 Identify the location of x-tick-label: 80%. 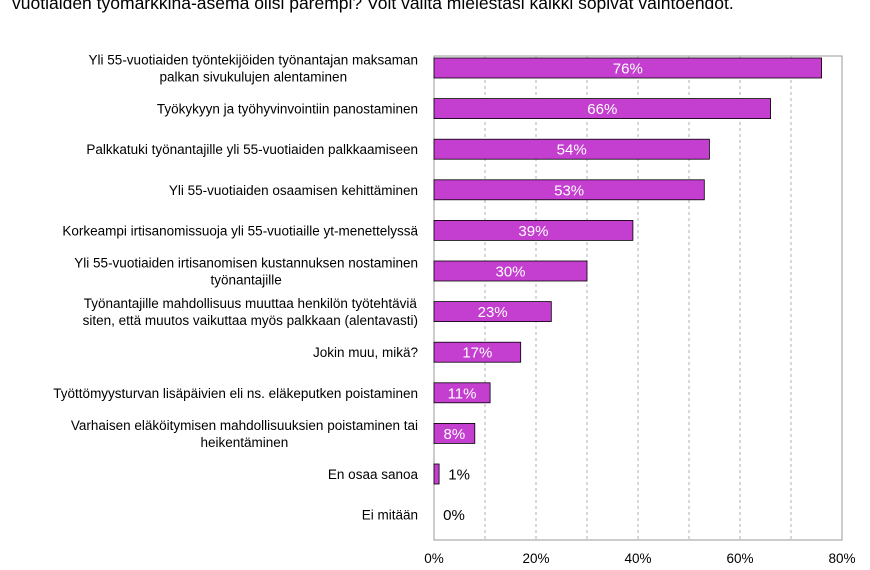
(841, 558).